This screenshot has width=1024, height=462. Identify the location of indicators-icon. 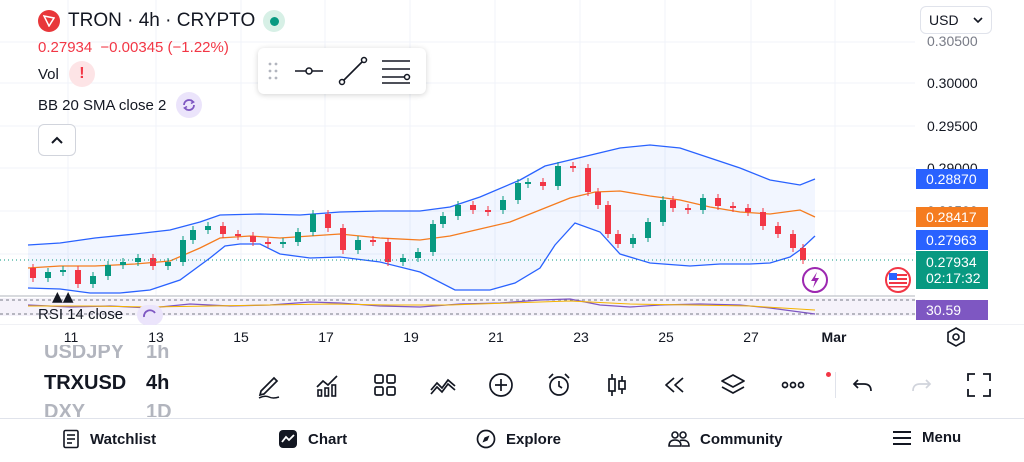
(327, 386).